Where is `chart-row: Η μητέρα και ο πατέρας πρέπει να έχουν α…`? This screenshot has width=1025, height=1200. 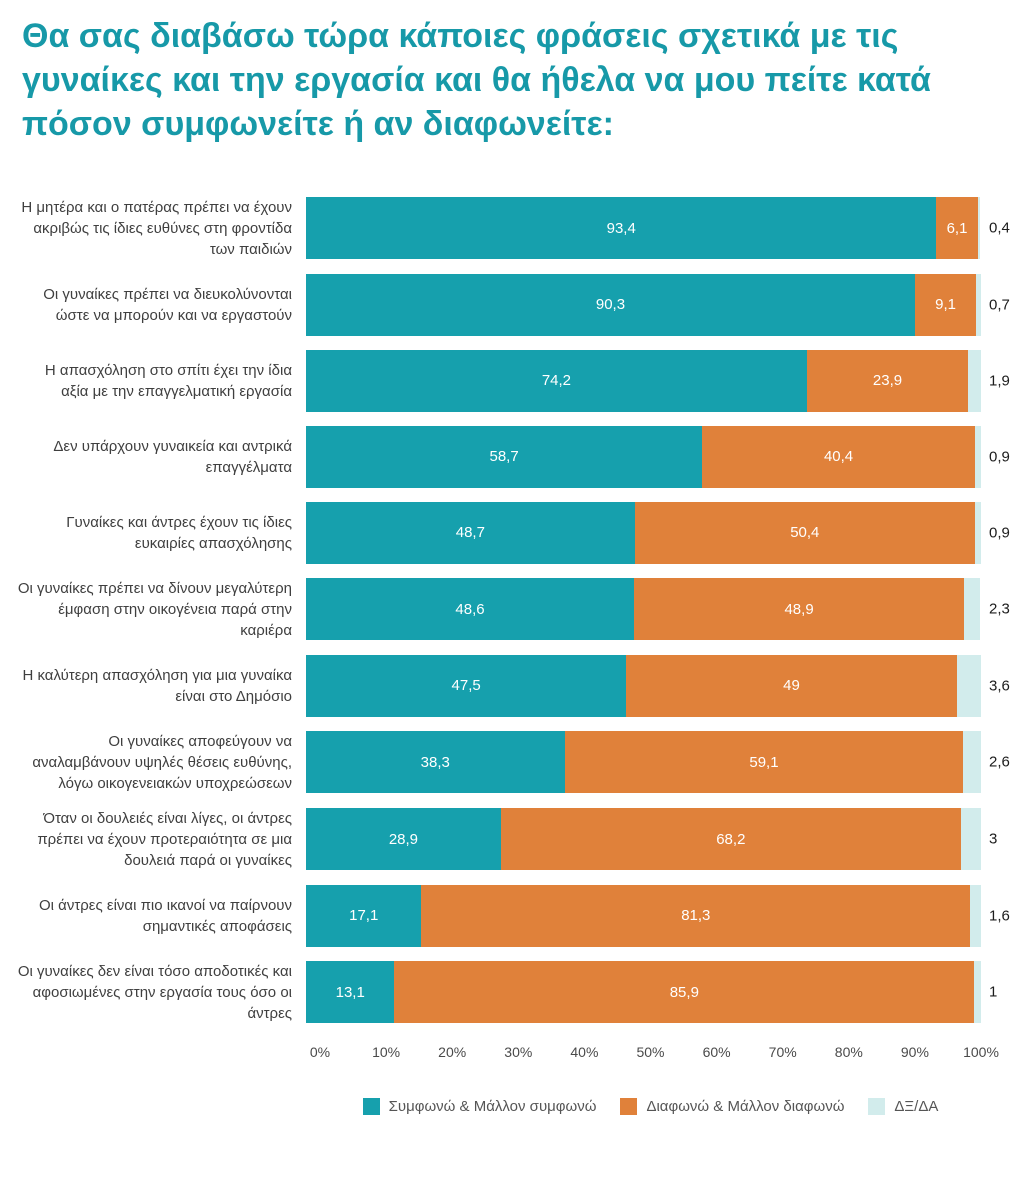 chart-row: Η μητέρα και ο πατέρας πρέπει να έχουν α… is located at coordinates (512, 228).